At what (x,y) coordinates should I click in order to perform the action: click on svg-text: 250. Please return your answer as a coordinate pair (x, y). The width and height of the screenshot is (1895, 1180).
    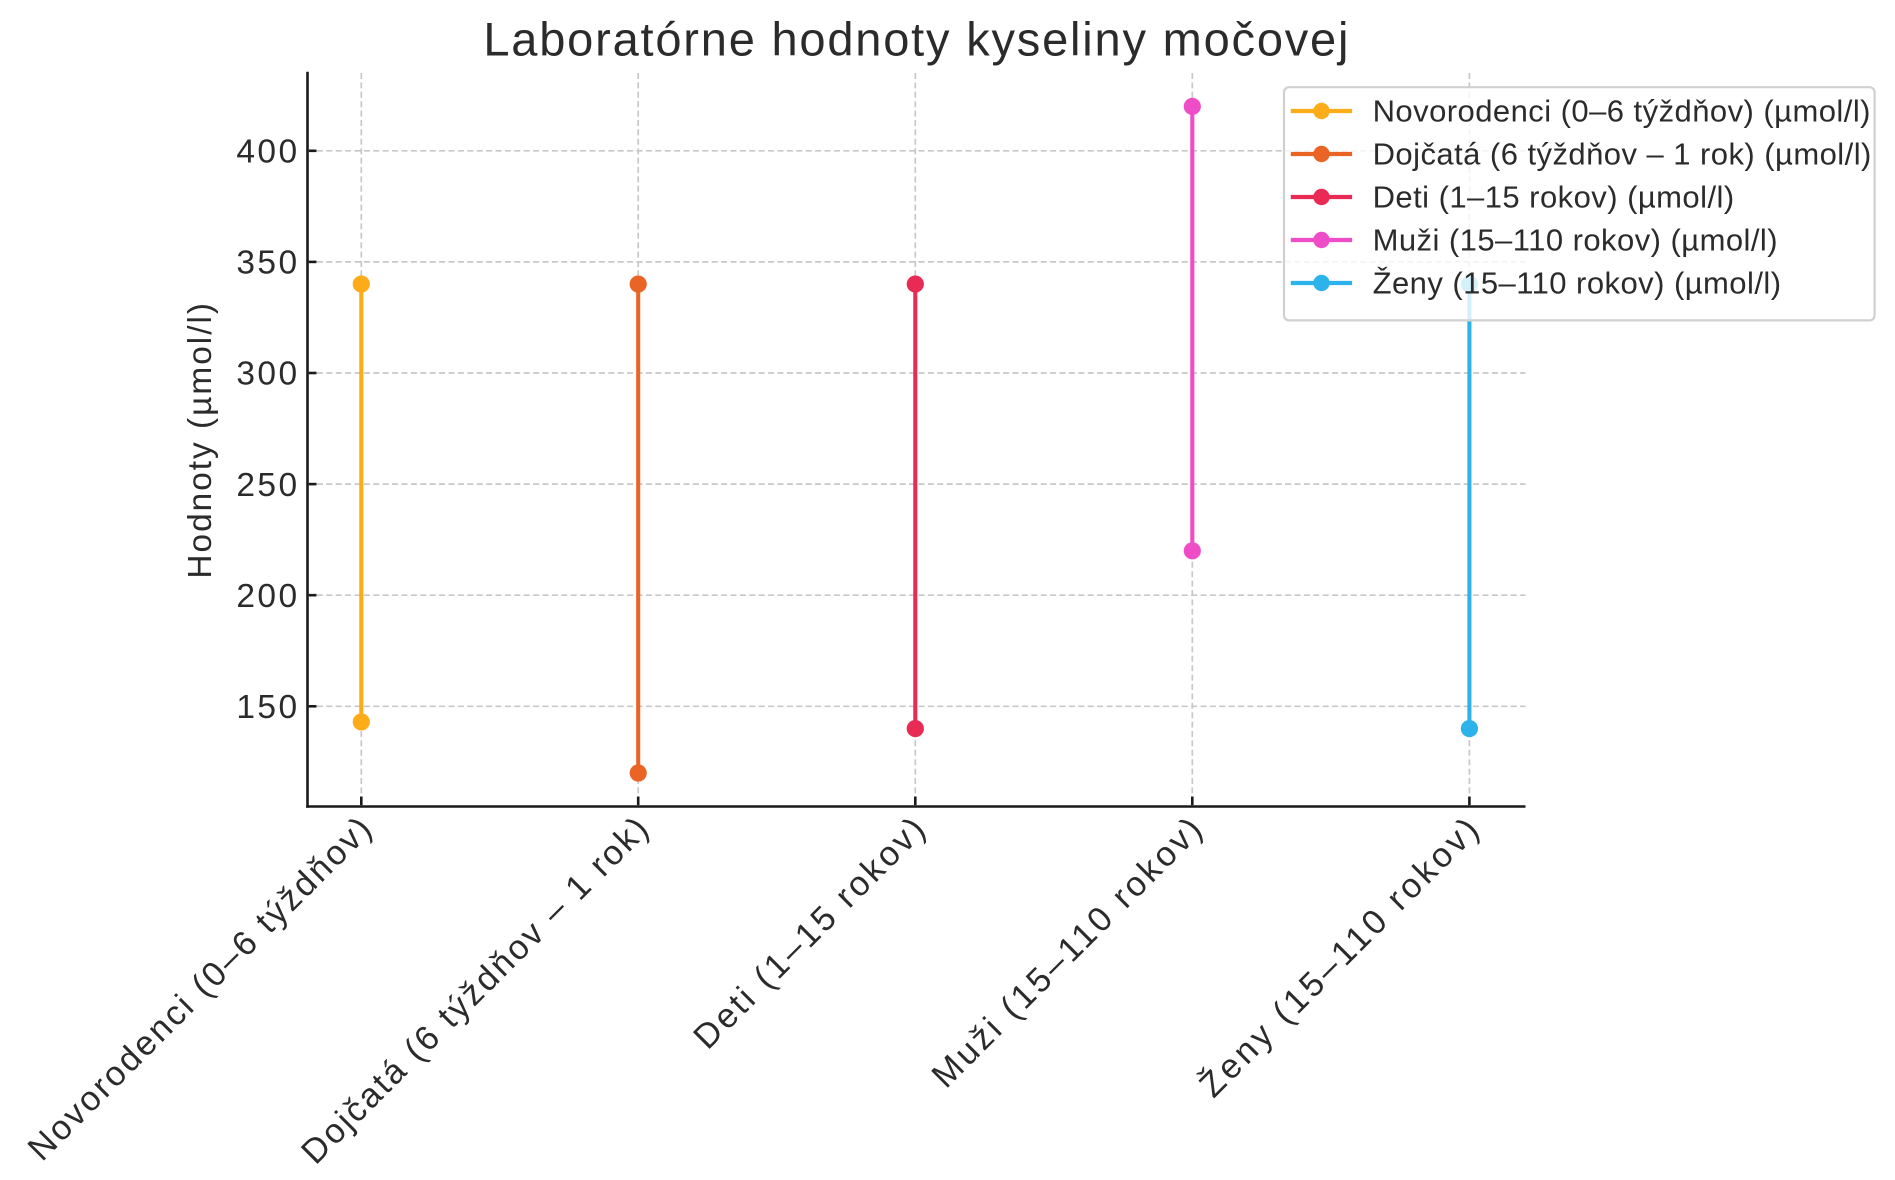
    Looking at the image, I should click on (267, 485).